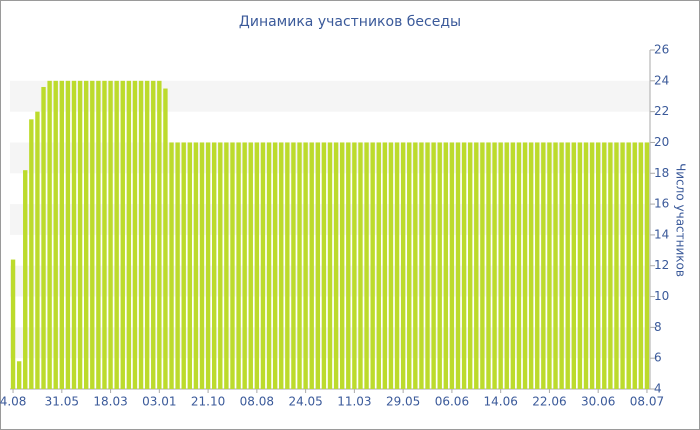  What do you see at coordinates (500, 402) in the screenshot?
I see `x-tick-label: 14.06` at bounding box center [500, 402].